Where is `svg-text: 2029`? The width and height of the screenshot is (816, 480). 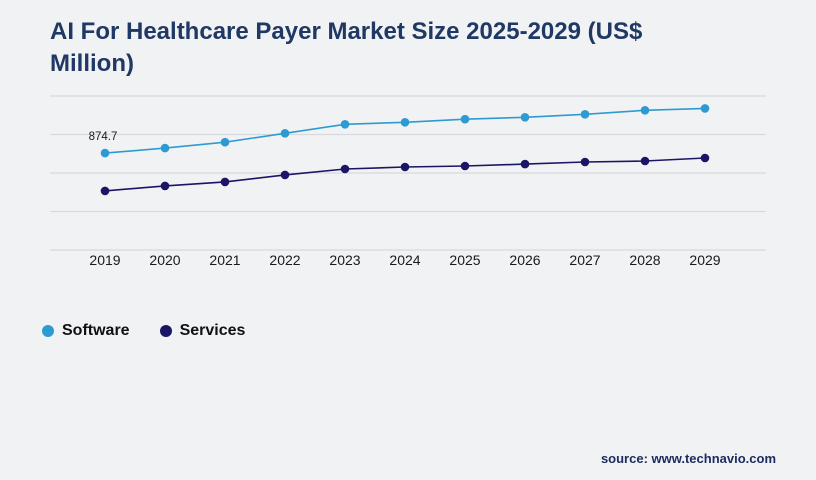
svg-text: 2029 is located at coordinates (704, 260).